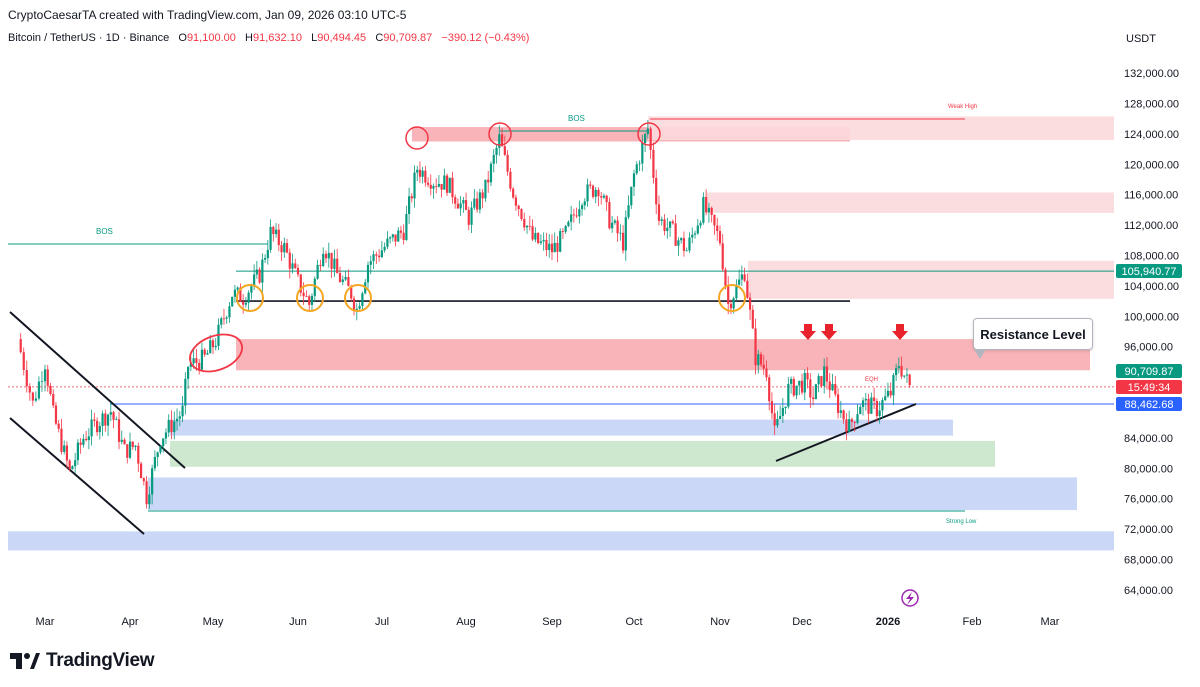 This screenshot has height=687, width=1200. I want to click on eqh-label: EQH, so click(871, 380).